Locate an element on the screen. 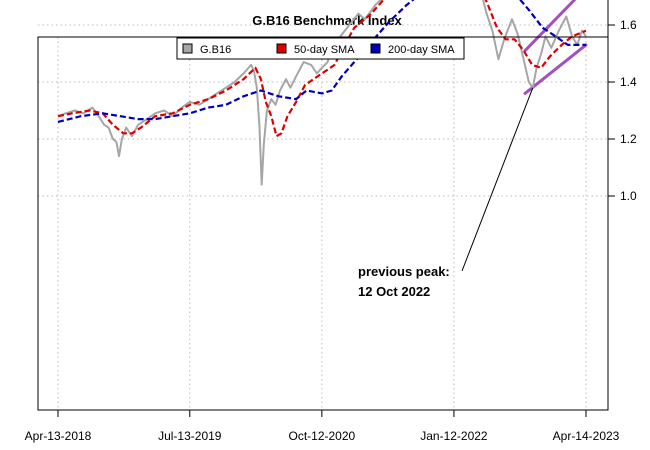 The width and height of the screenshot is (650, 450). y-axis: 1.01.21.41.61.82.0 is located at coordinates (622, 101).